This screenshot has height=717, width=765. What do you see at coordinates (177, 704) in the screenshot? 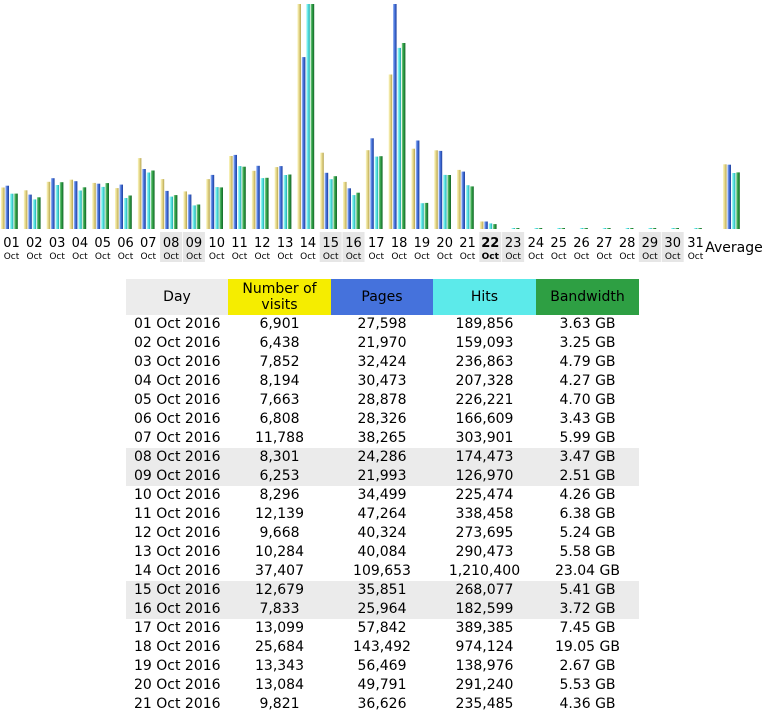
I see `cell-day: 21 Oct 2016` at bounding box center [177, 704].